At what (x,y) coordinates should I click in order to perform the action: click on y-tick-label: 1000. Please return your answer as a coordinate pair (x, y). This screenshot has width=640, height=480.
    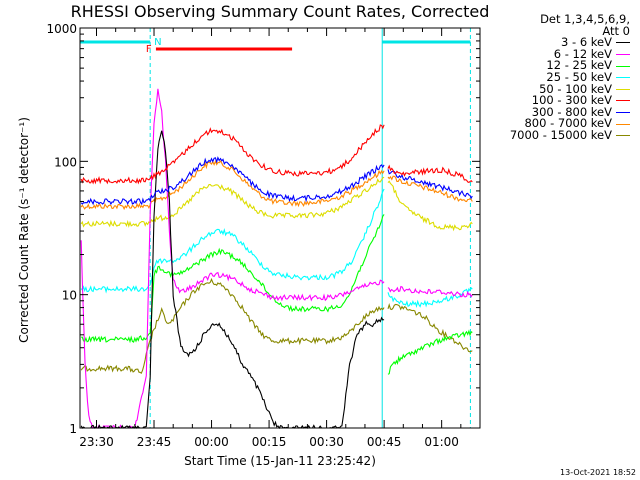
    Looking at the image, I should click on (61, 29).